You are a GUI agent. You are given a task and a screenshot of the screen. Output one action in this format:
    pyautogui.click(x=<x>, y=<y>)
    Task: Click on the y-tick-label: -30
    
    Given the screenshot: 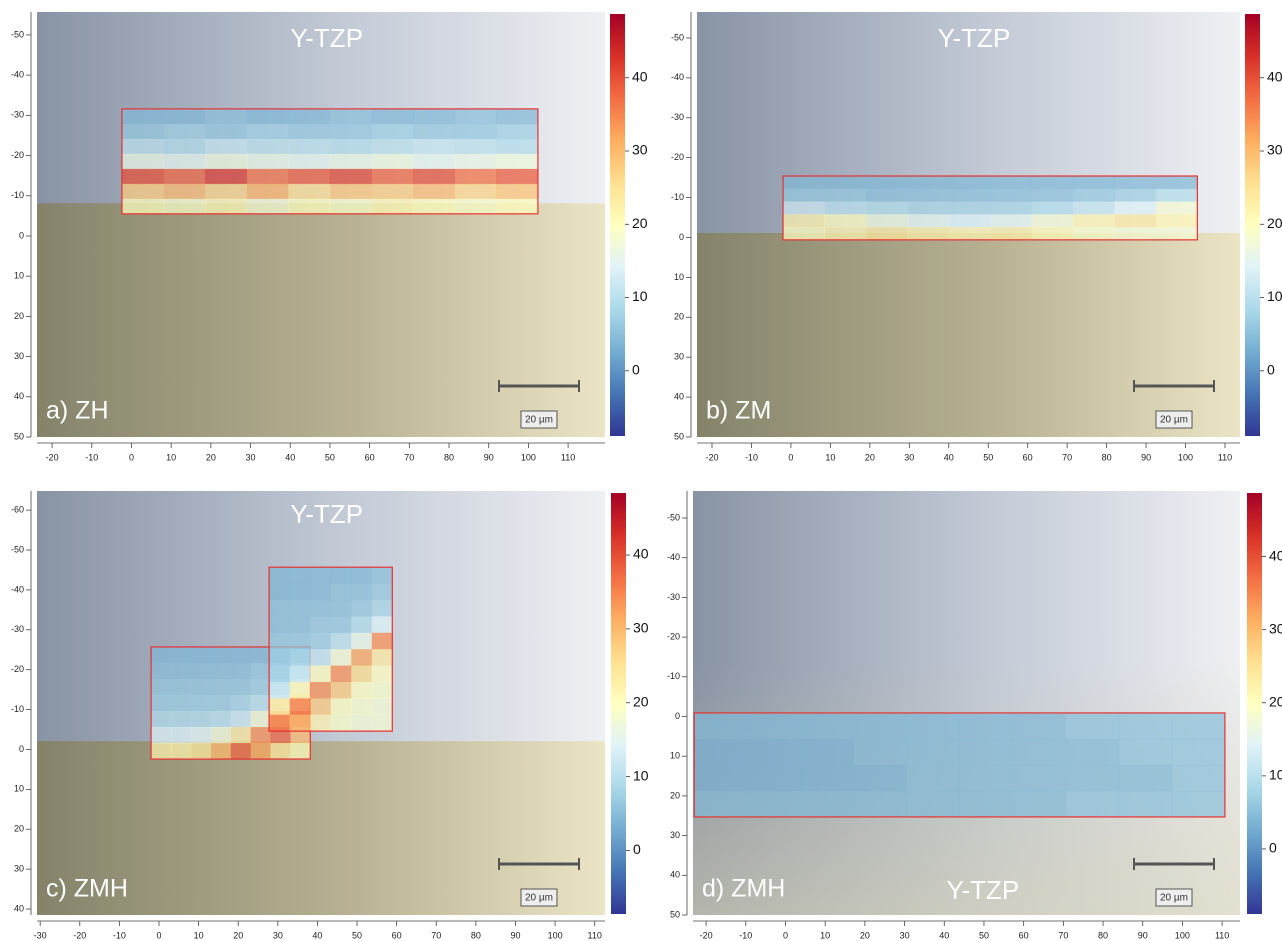 What is the action you would take?
    pyautogui.click(x=673, y=597)
    